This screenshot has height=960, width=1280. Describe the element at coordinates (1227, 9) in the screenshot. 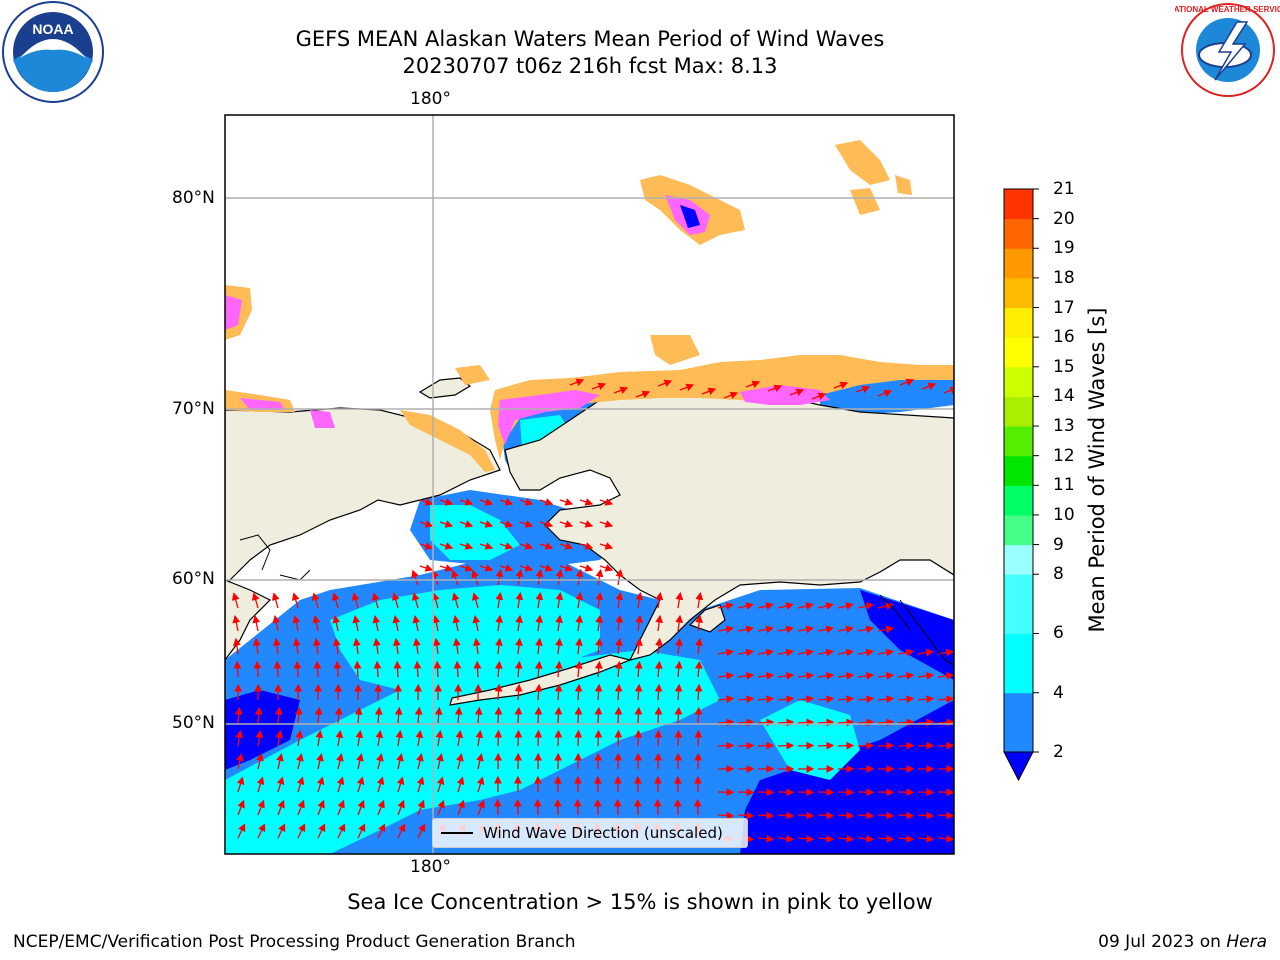

I see `svg-text: NATIONAL WEATHER SERVICE` at that location.